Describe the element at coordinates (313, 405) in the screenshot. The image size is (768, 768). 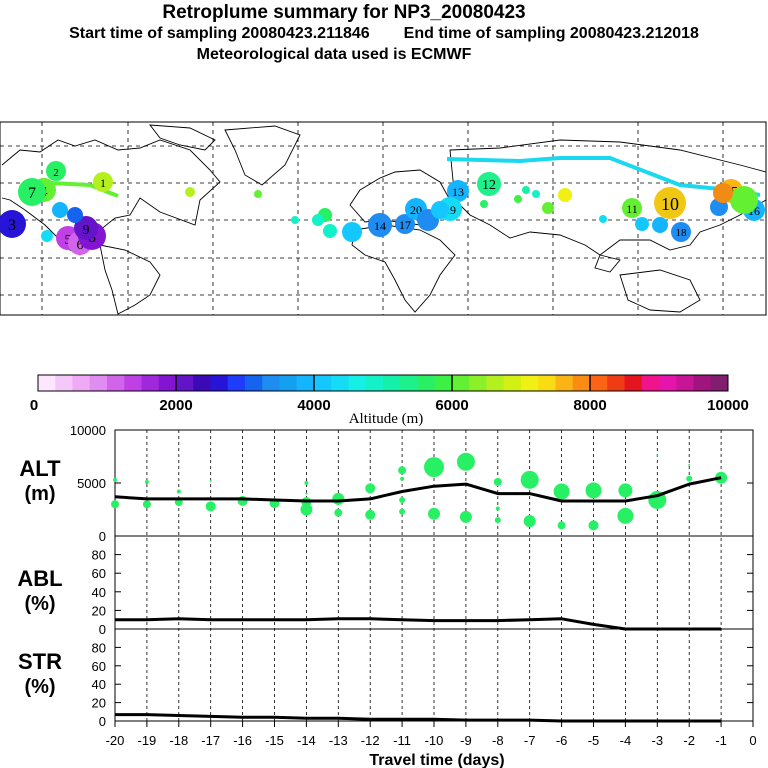
I see `colorbar-tick-label: 4000` at that location.